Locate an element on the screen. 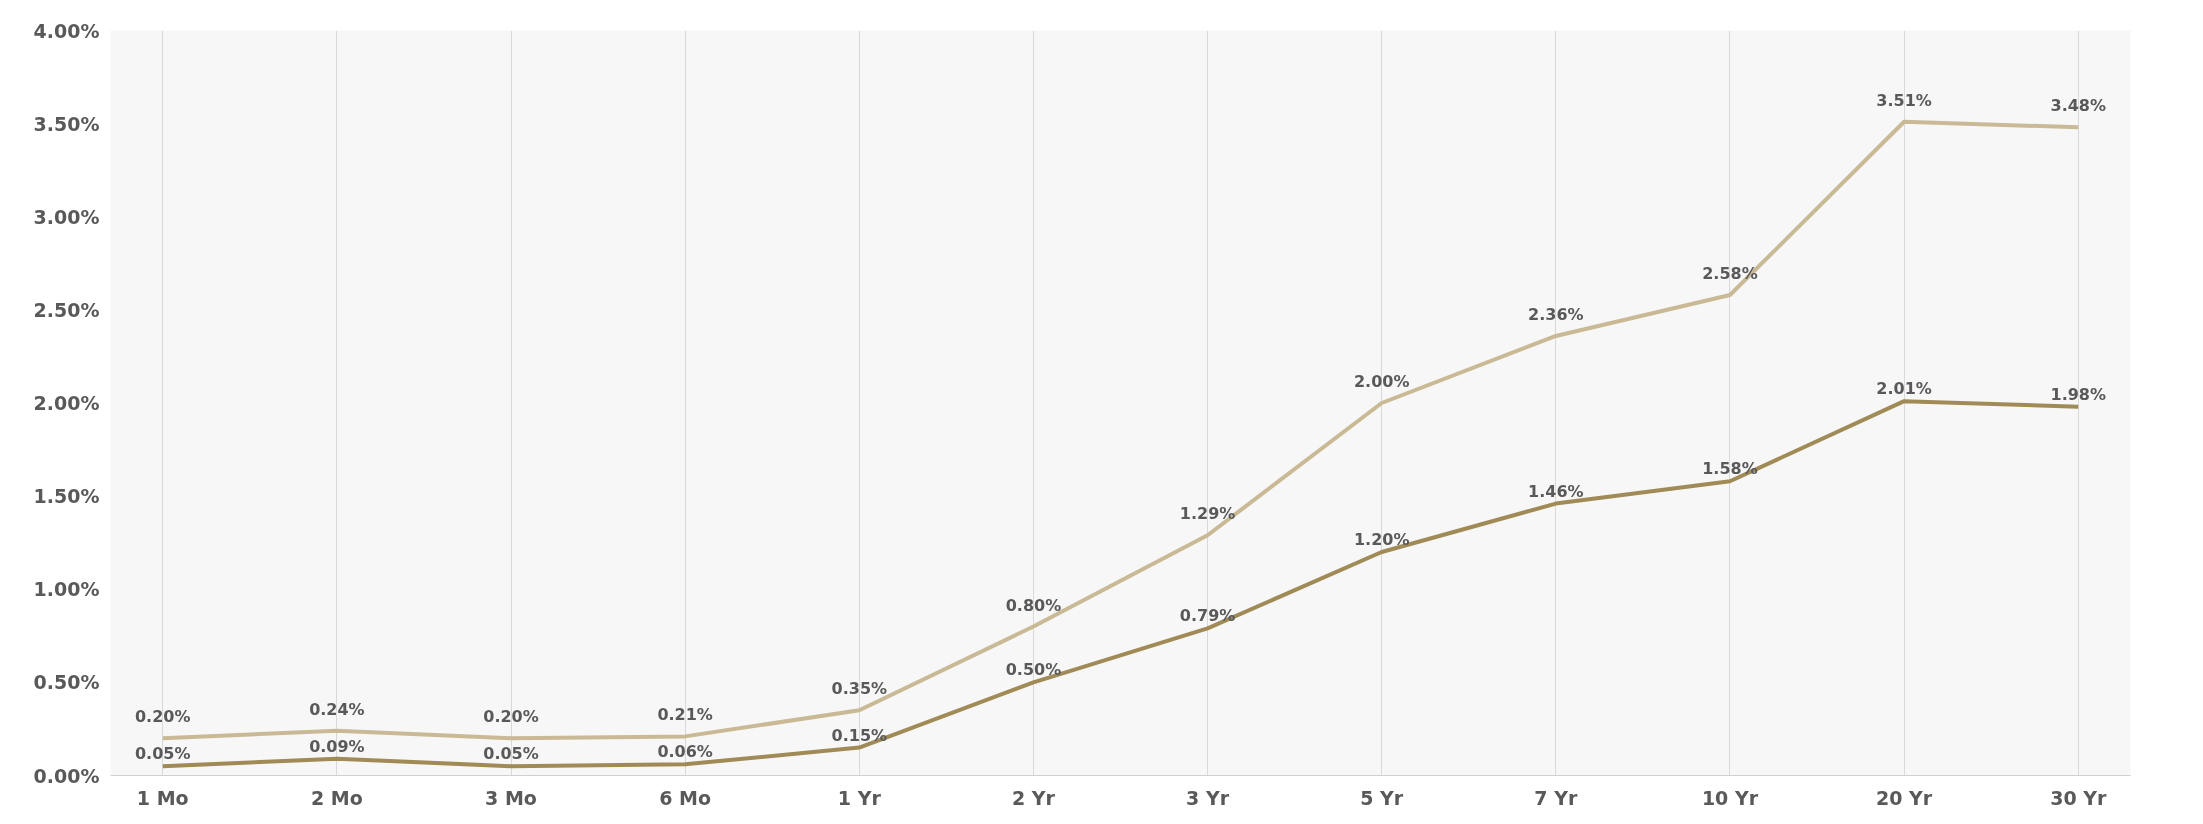  data-label: 0.24% is located at coordinates (337, 709).